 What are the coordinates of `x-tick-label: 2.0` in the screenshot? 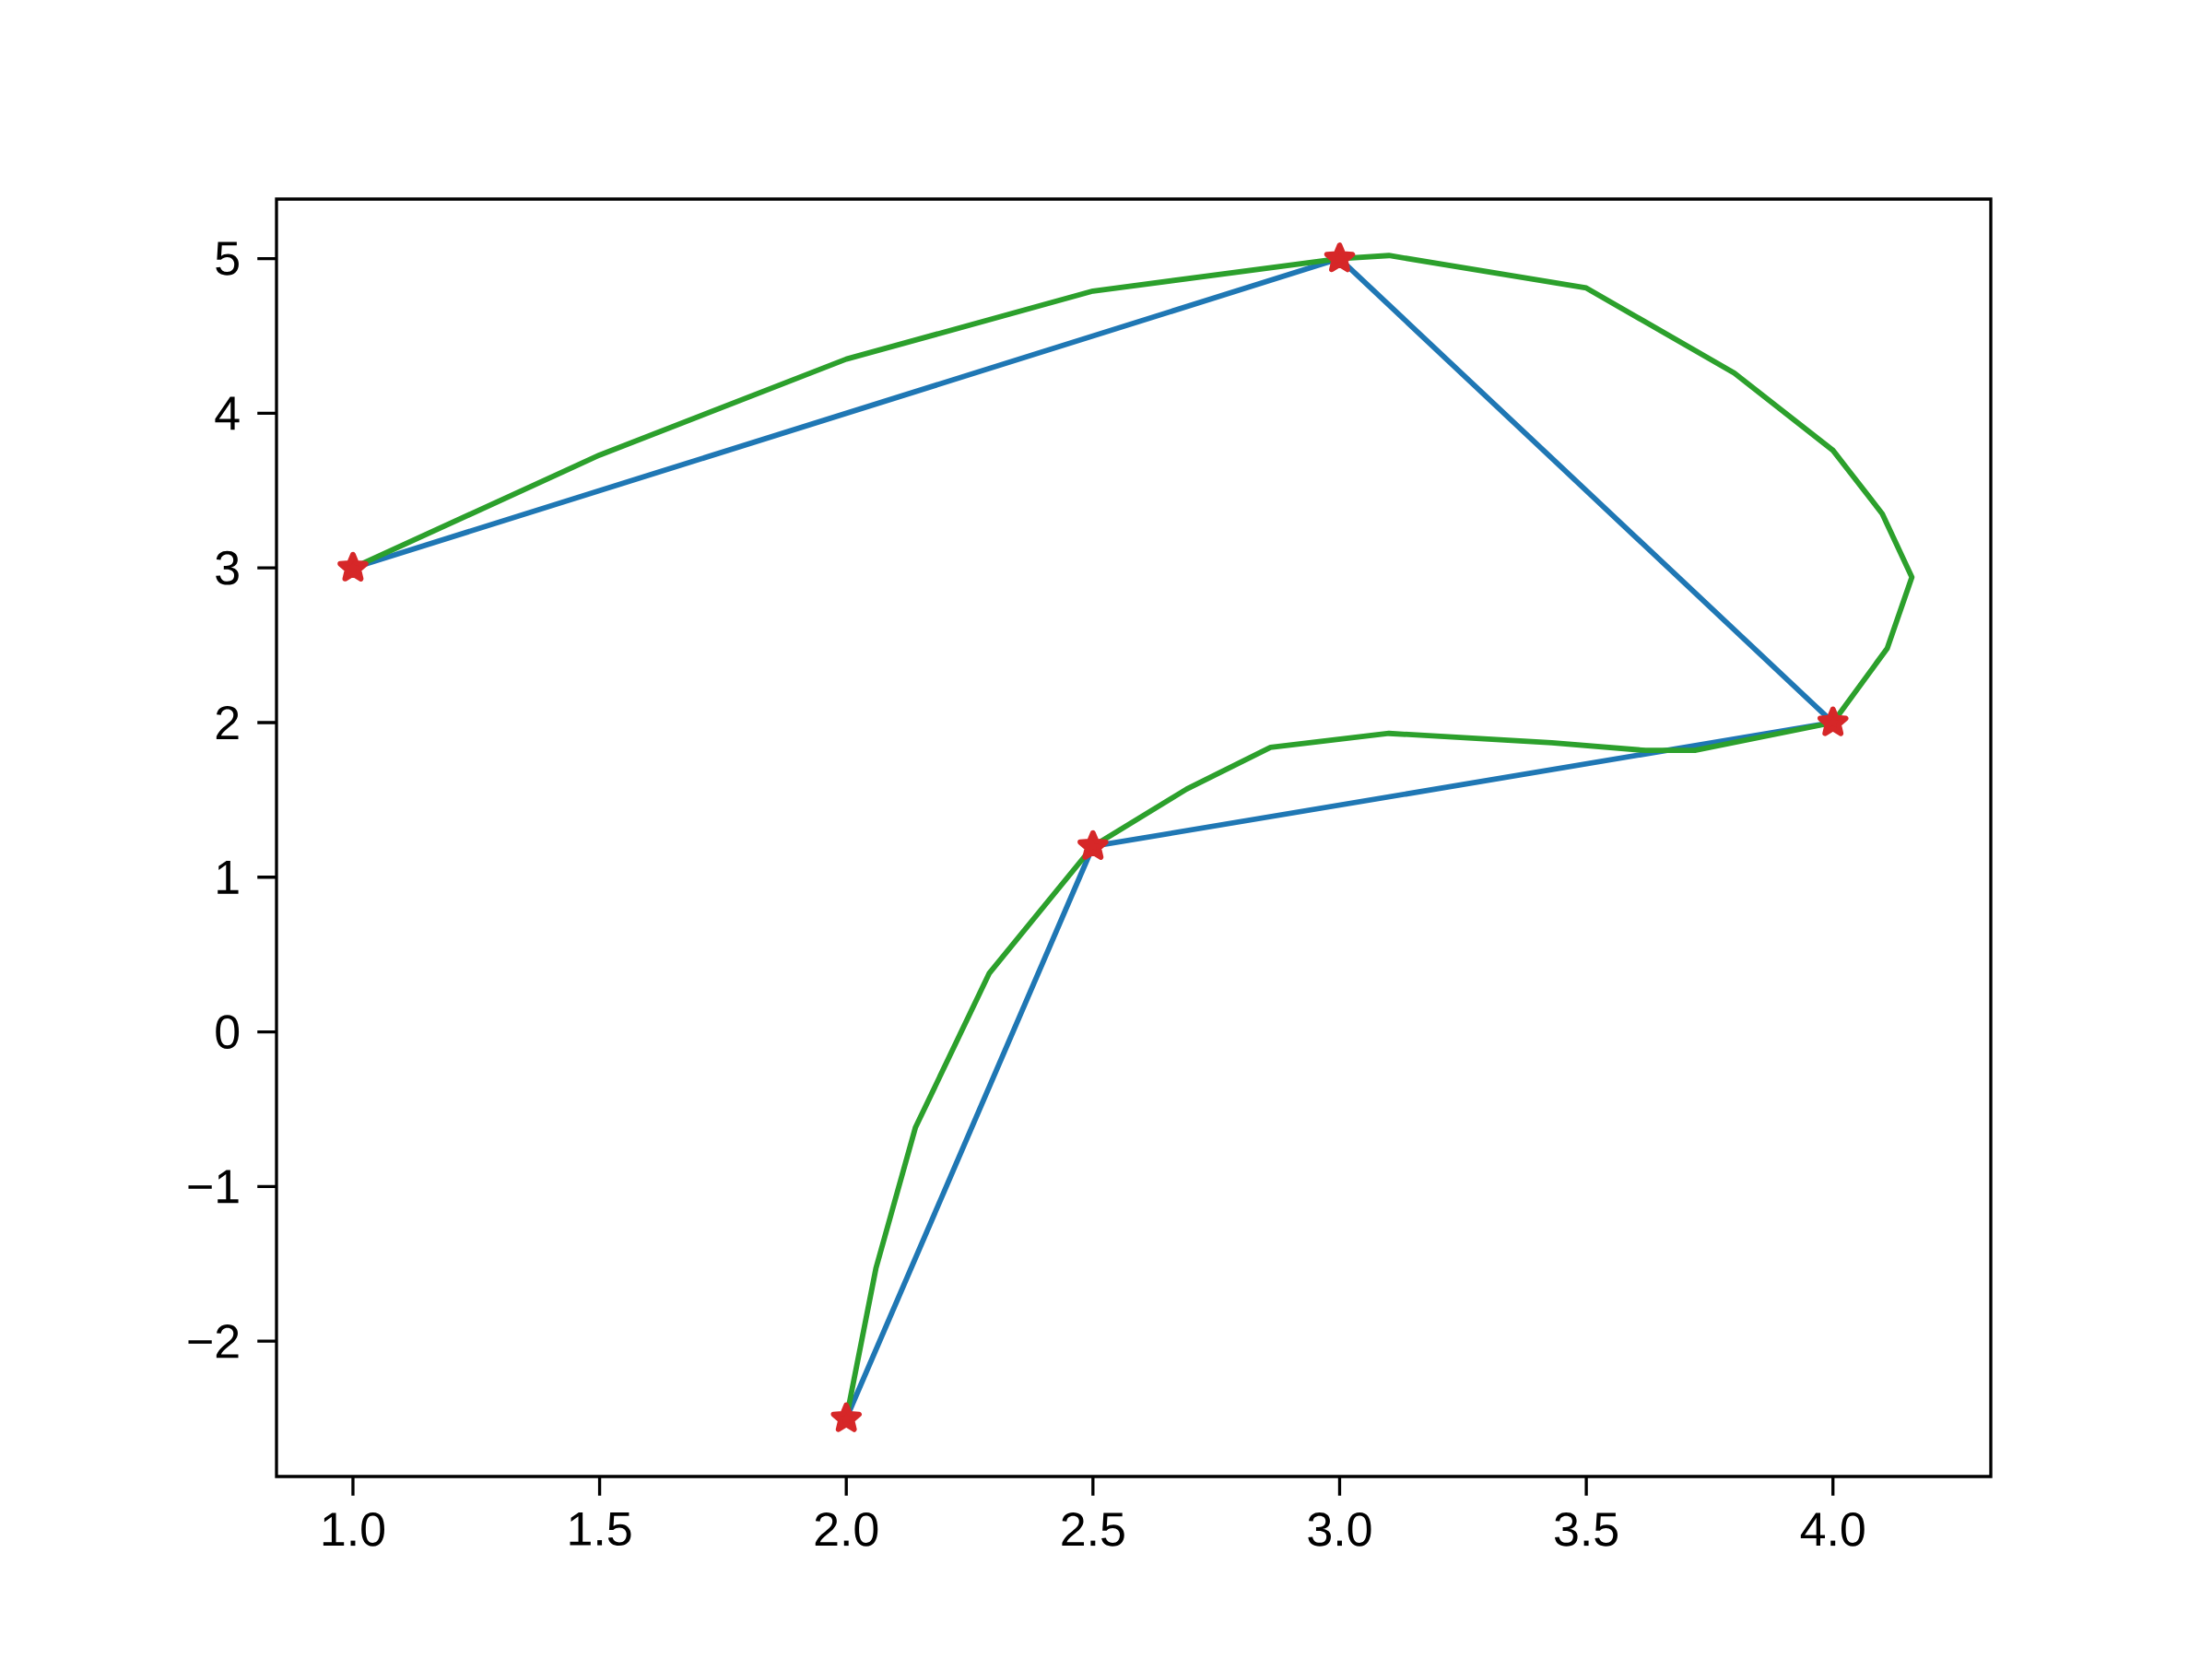 It's located at (846, 1529).